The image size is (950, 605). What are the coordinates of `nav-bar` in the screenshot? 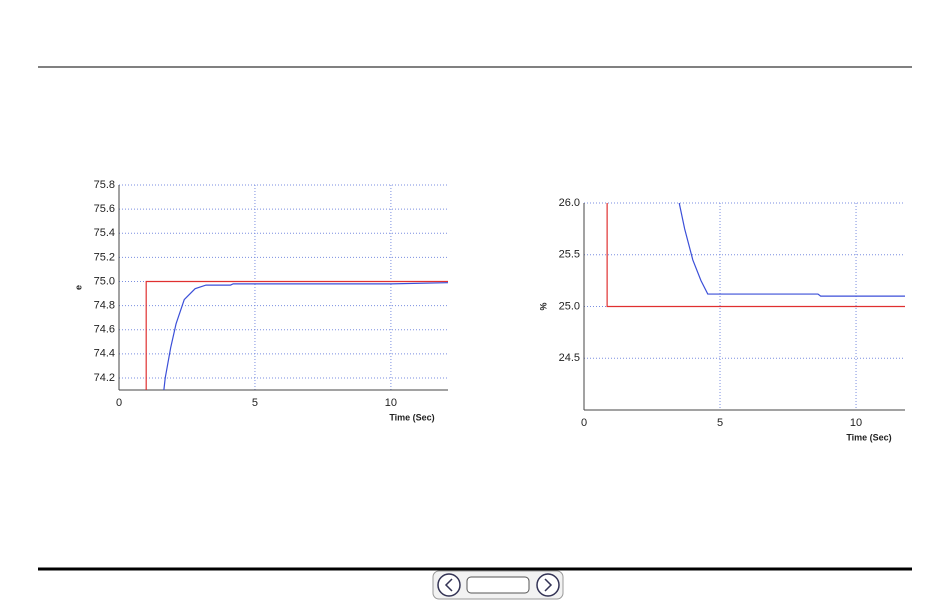 It's located at (498, 585).